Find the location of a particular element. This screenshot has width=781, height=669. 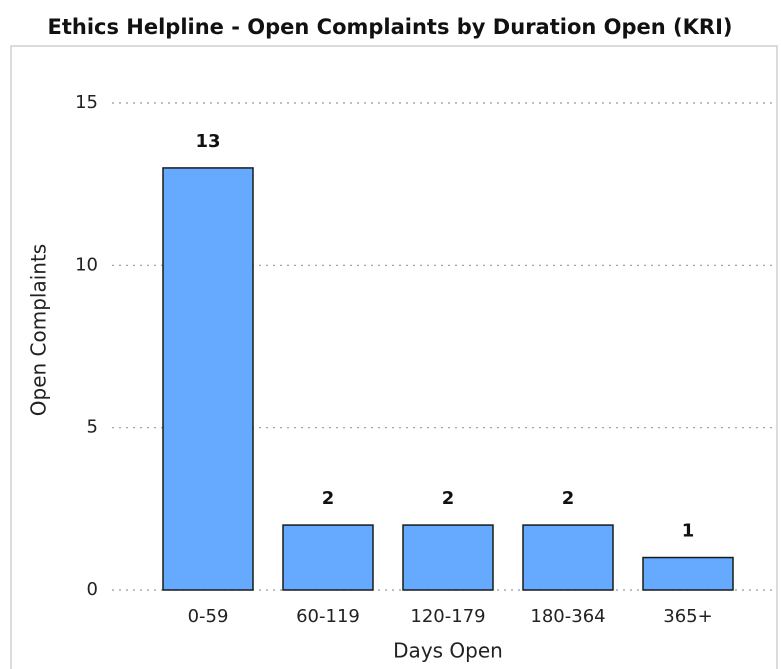

x-tick-label: 365+ is located at coordinates (687, 616).